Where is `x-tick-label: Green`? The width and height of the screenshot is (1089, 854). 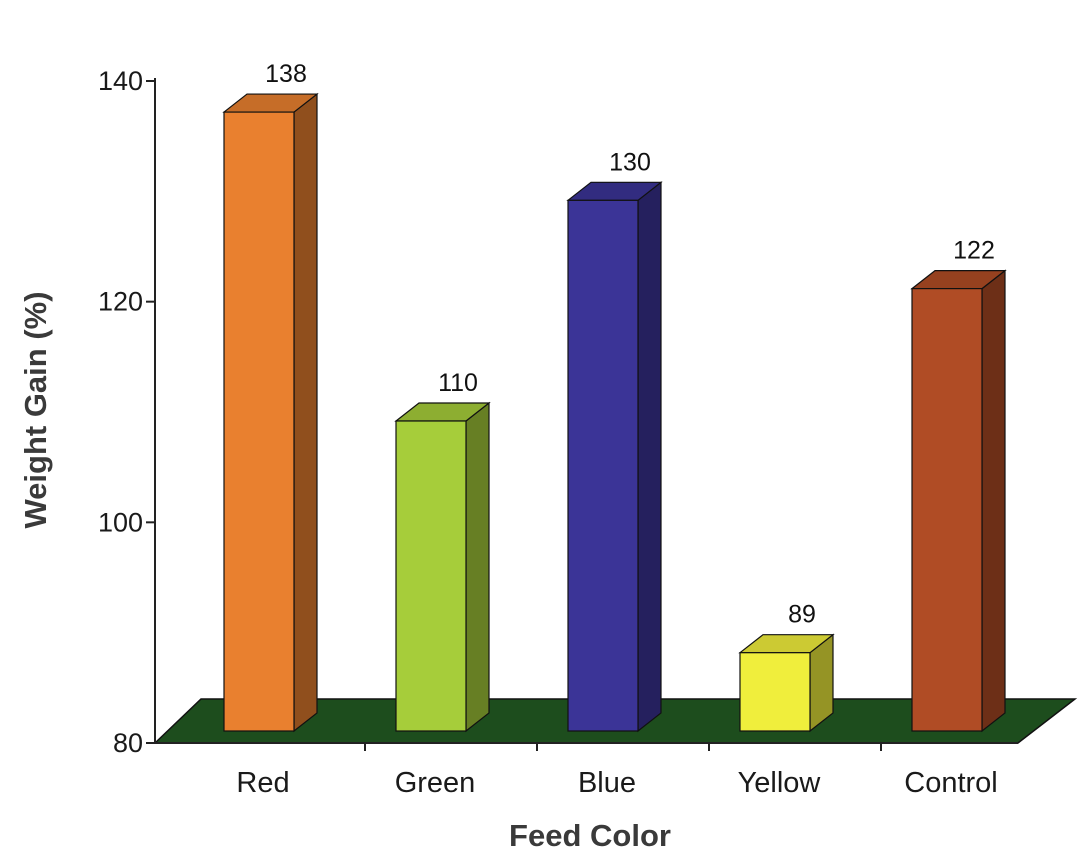 x-tick-label: Green is located at coordinates (435, 783).